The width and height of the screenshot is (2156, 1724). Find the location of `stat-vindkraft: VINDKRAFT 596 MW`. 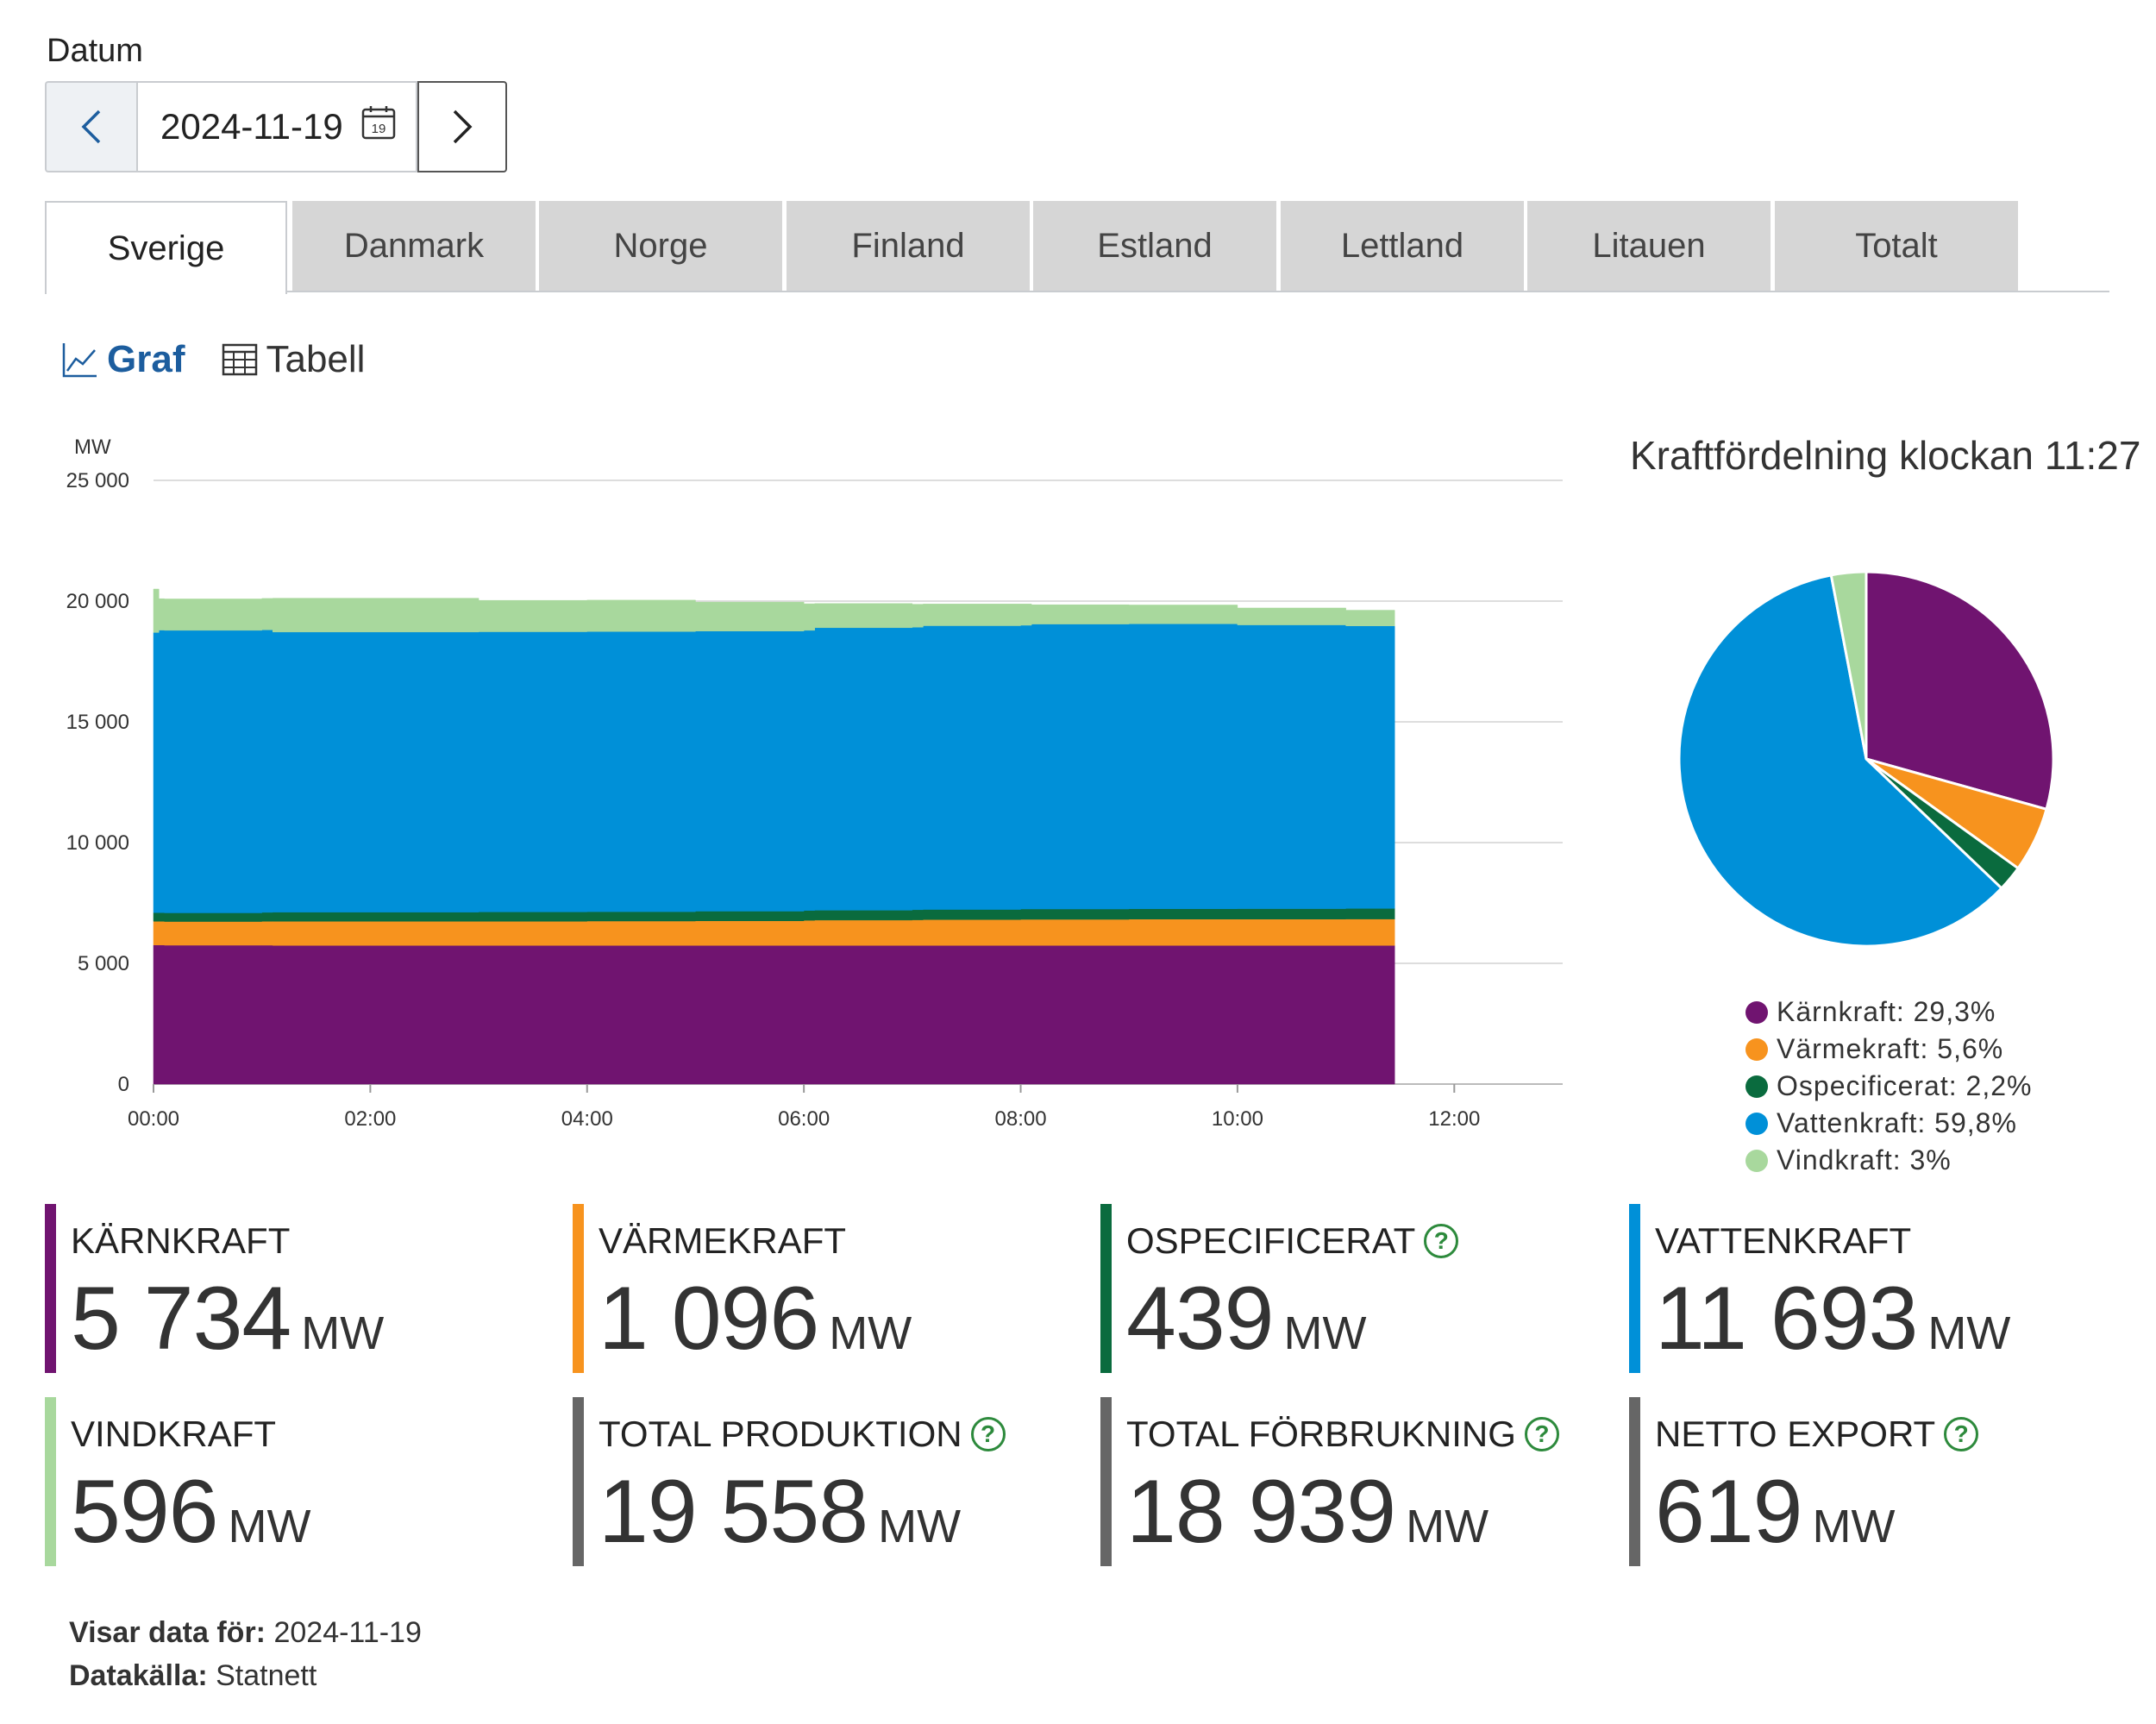

stat-vindkraft: VINDKRAFT 596 MW is located at coordinates (286, 1481).